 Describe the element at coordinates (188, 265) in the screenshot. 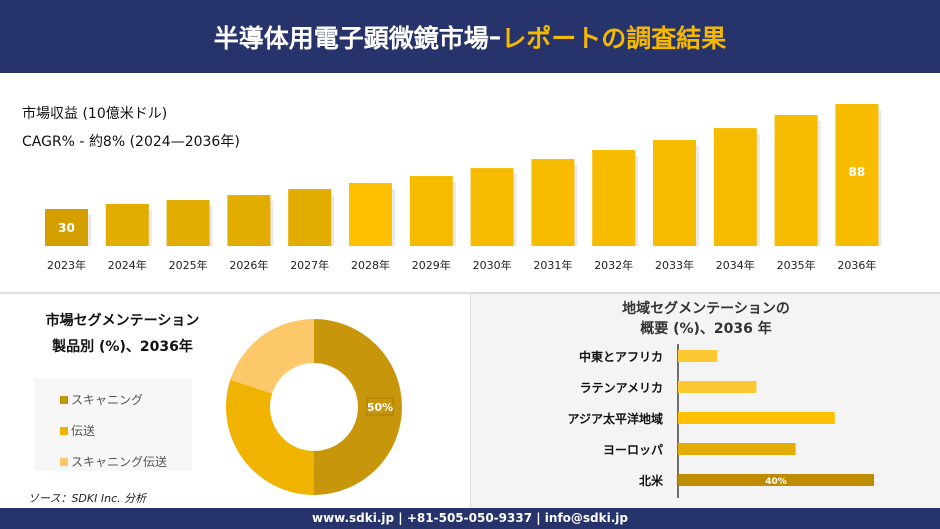

I see `year-label: 2025年` at that location.